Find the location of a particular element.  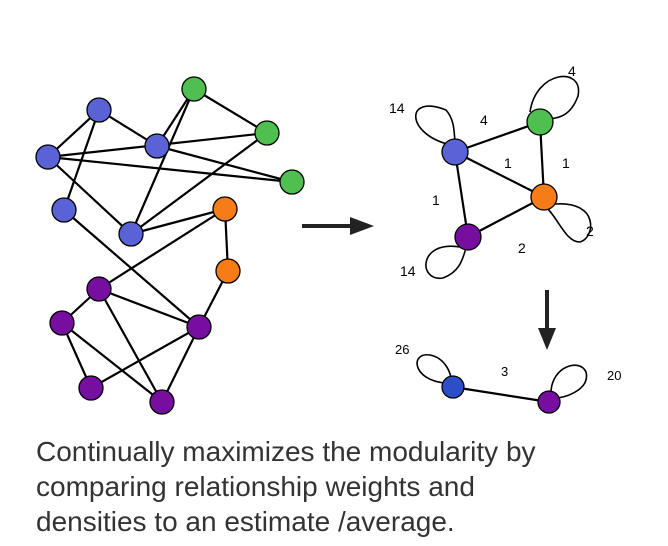

pass-three-graph: 26 3 20 is located at coordinates (508, 378).